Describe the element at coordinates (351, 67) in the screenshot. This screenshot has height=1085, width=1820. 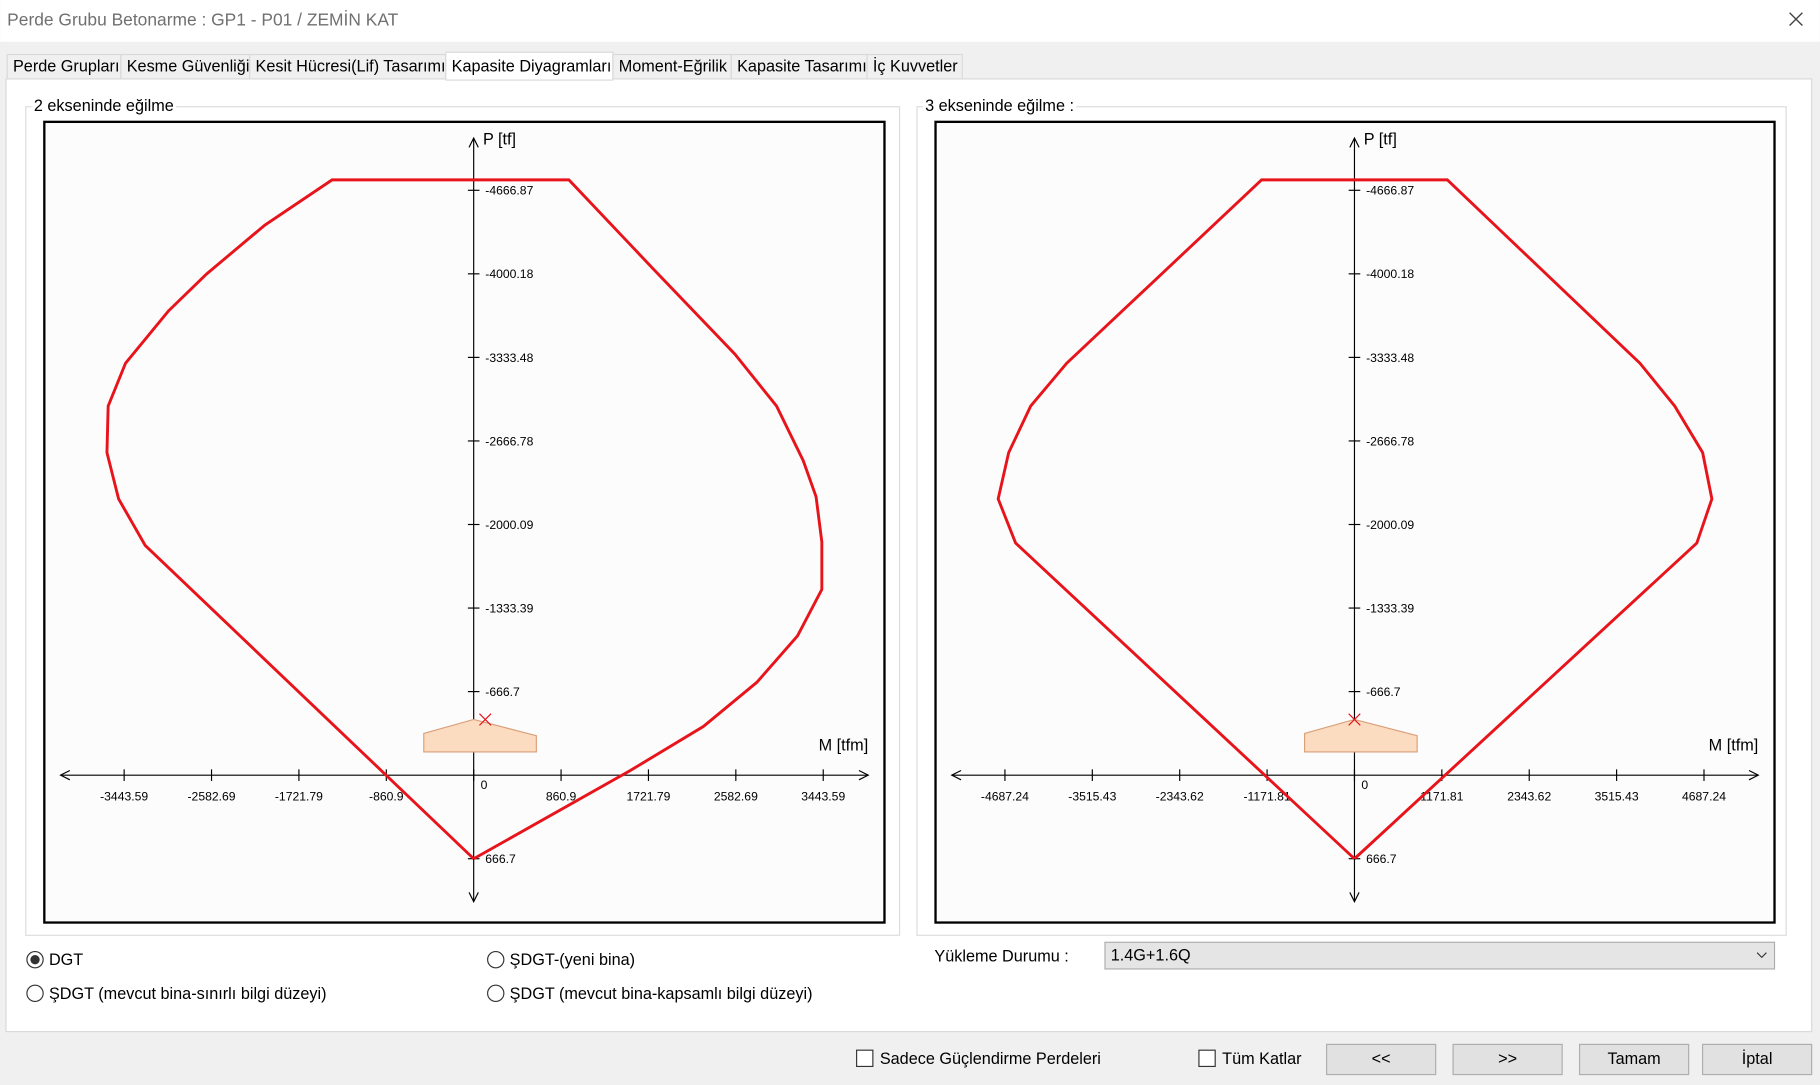
I see `tab-label: Kesit Hücresi(Lif) Tasarımı` at that location.